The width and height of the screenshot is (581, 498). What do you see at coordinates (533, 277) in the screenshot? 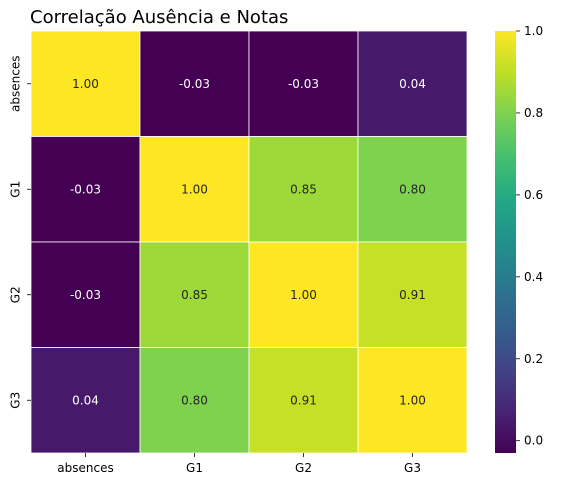
I see `colorbar-tick-label: 0.4` at bounding box center [533, 277].